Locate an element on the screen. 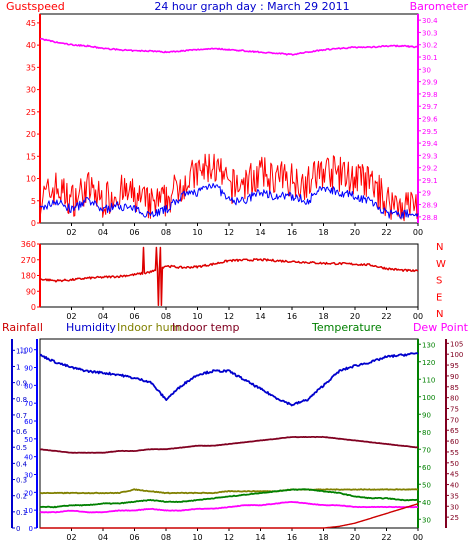  indoor-hum-series-line is located at coordinates (228, 491).